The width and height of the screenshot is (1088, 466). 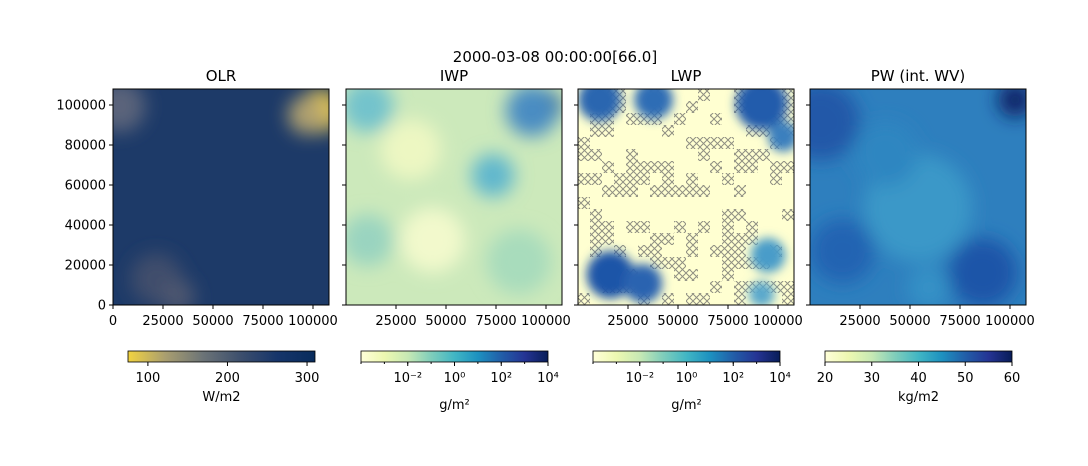 What do you see at coordinates (81, 106) in the screenshot?
I see `y-tick-label: 100000` at bounding box center [81, 106].